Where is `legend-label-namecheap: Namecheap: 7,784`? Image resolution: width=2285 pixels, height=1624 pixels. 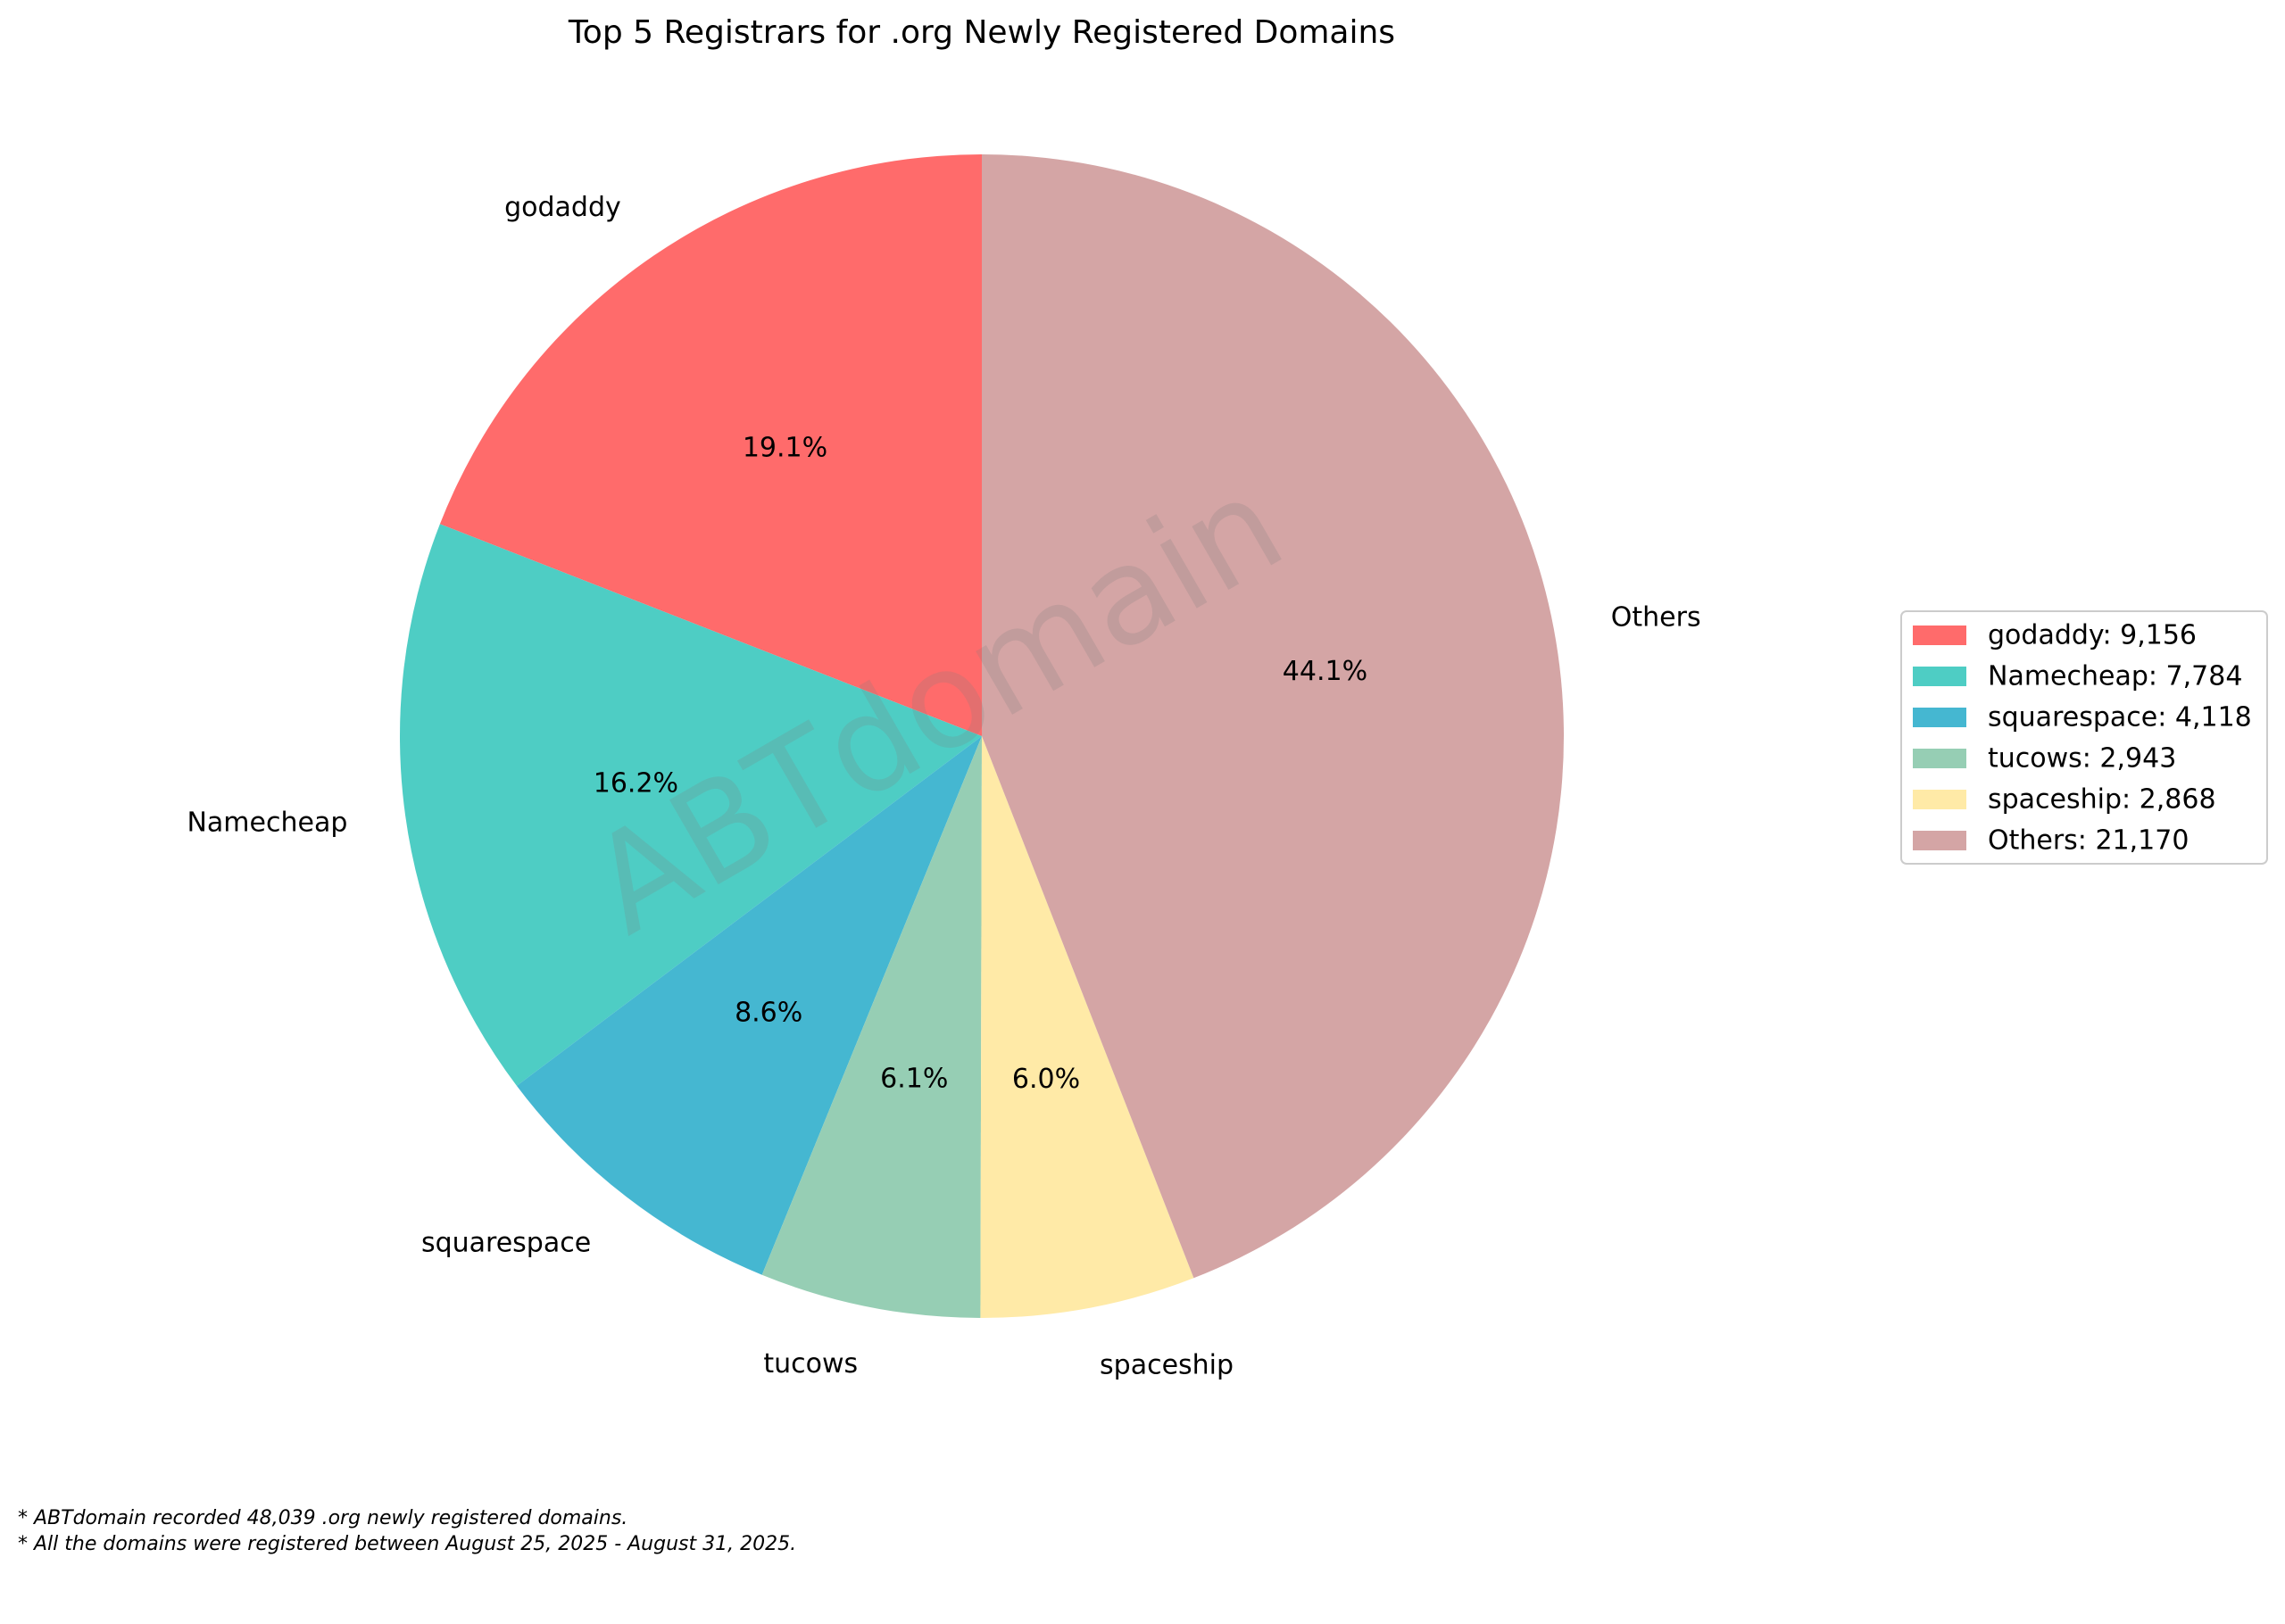
legend-label-namecheap: Namecheap: 7,784 is located at coordinates (2115, 676).